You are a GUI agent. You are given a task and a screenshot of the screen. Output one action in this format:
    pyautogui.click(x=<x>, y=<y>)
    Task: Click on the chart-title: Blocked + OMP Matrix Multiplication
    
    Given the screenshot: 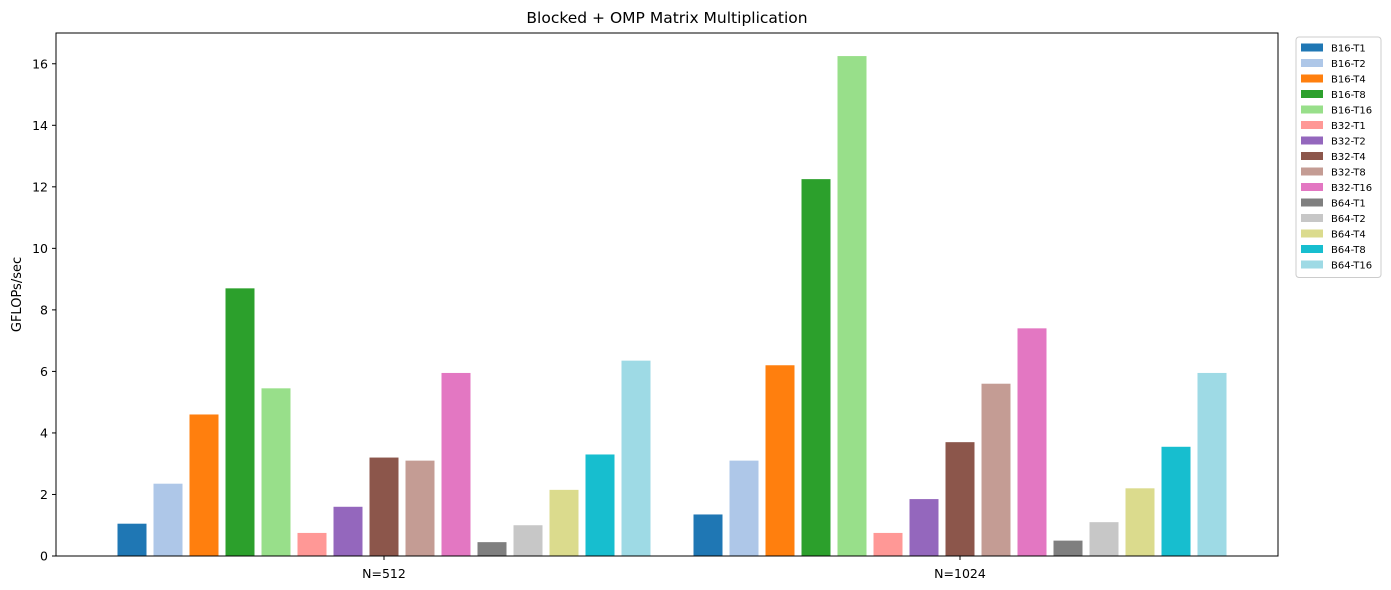 What is the action you would take?
    pyautogui.click(x=666, y=18)
    